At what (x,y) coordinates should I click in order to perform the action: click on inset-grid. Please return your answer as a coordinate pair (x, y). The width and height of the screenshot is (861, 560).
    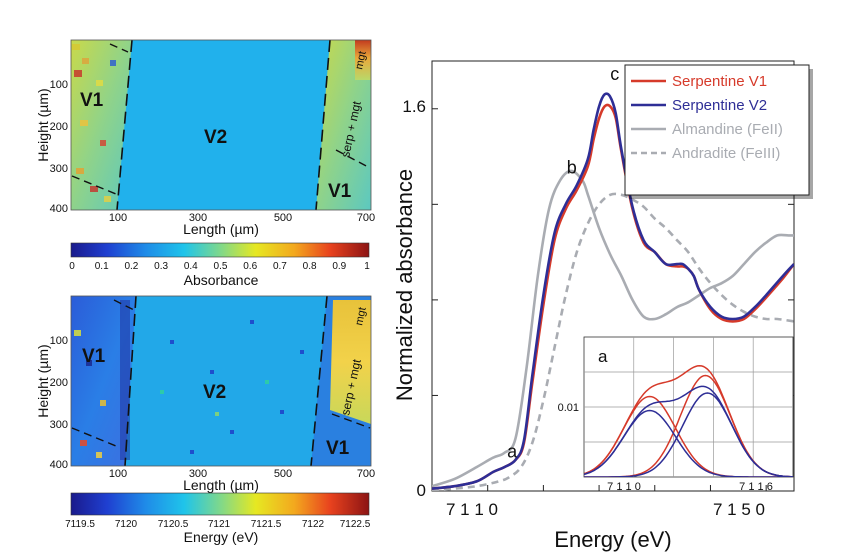
    Looking at the image, I should click on (688, 407).